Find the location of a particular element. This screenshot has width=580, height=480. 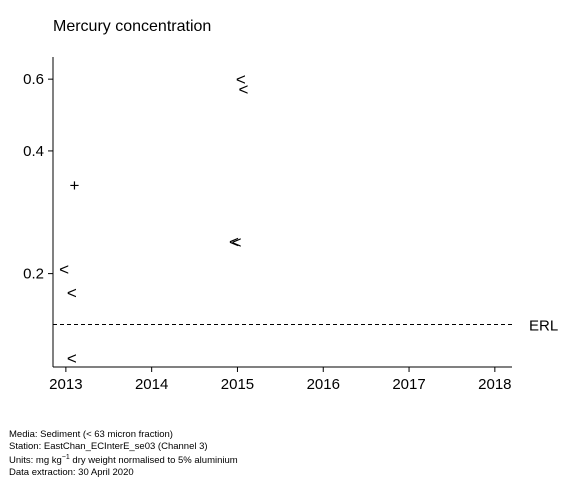

x-tick-label: 2016 is located at coordinates (323, 384).